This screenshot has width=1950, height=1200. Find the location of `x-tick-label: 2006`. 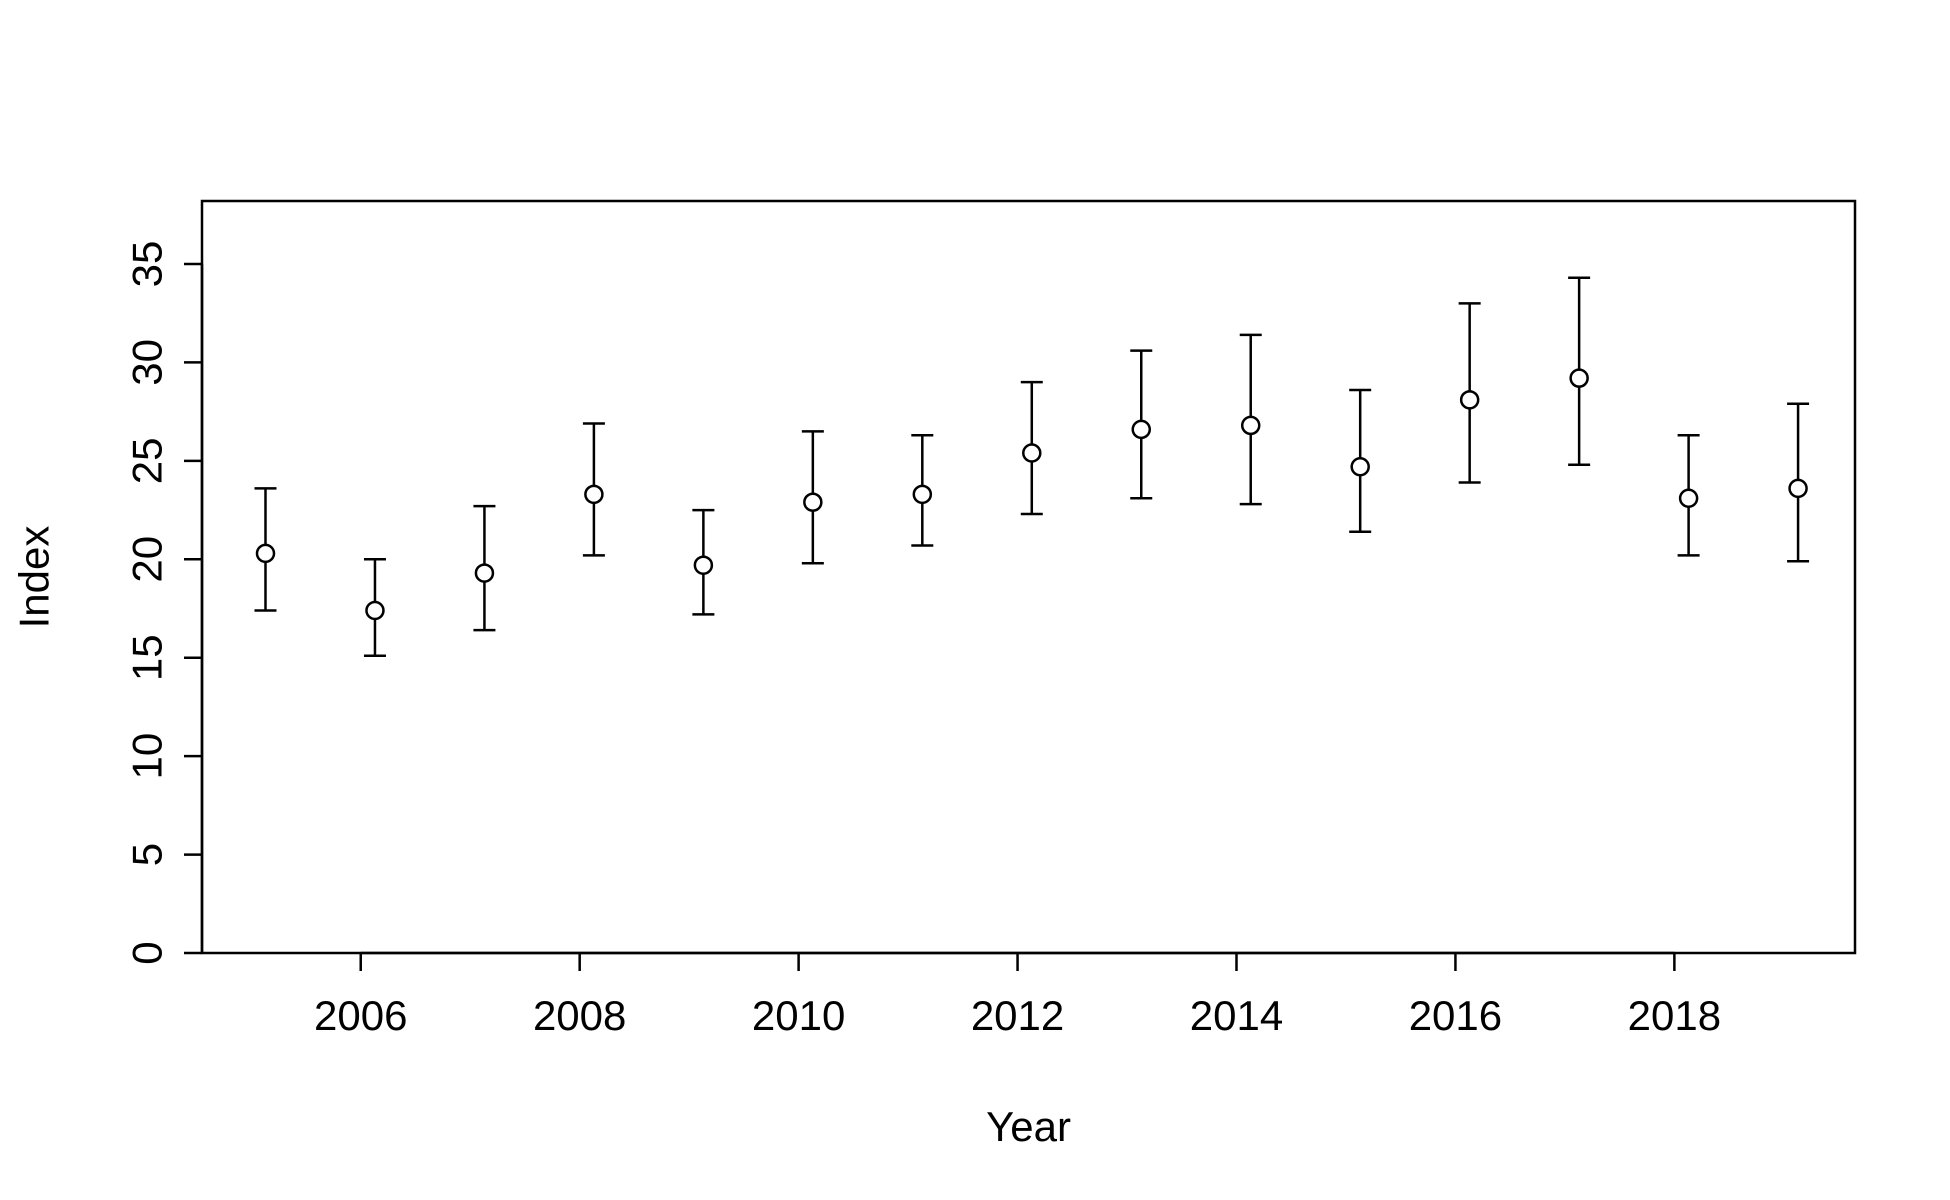

x-tick-label: 2006 is located at coordinates (360, 1015).